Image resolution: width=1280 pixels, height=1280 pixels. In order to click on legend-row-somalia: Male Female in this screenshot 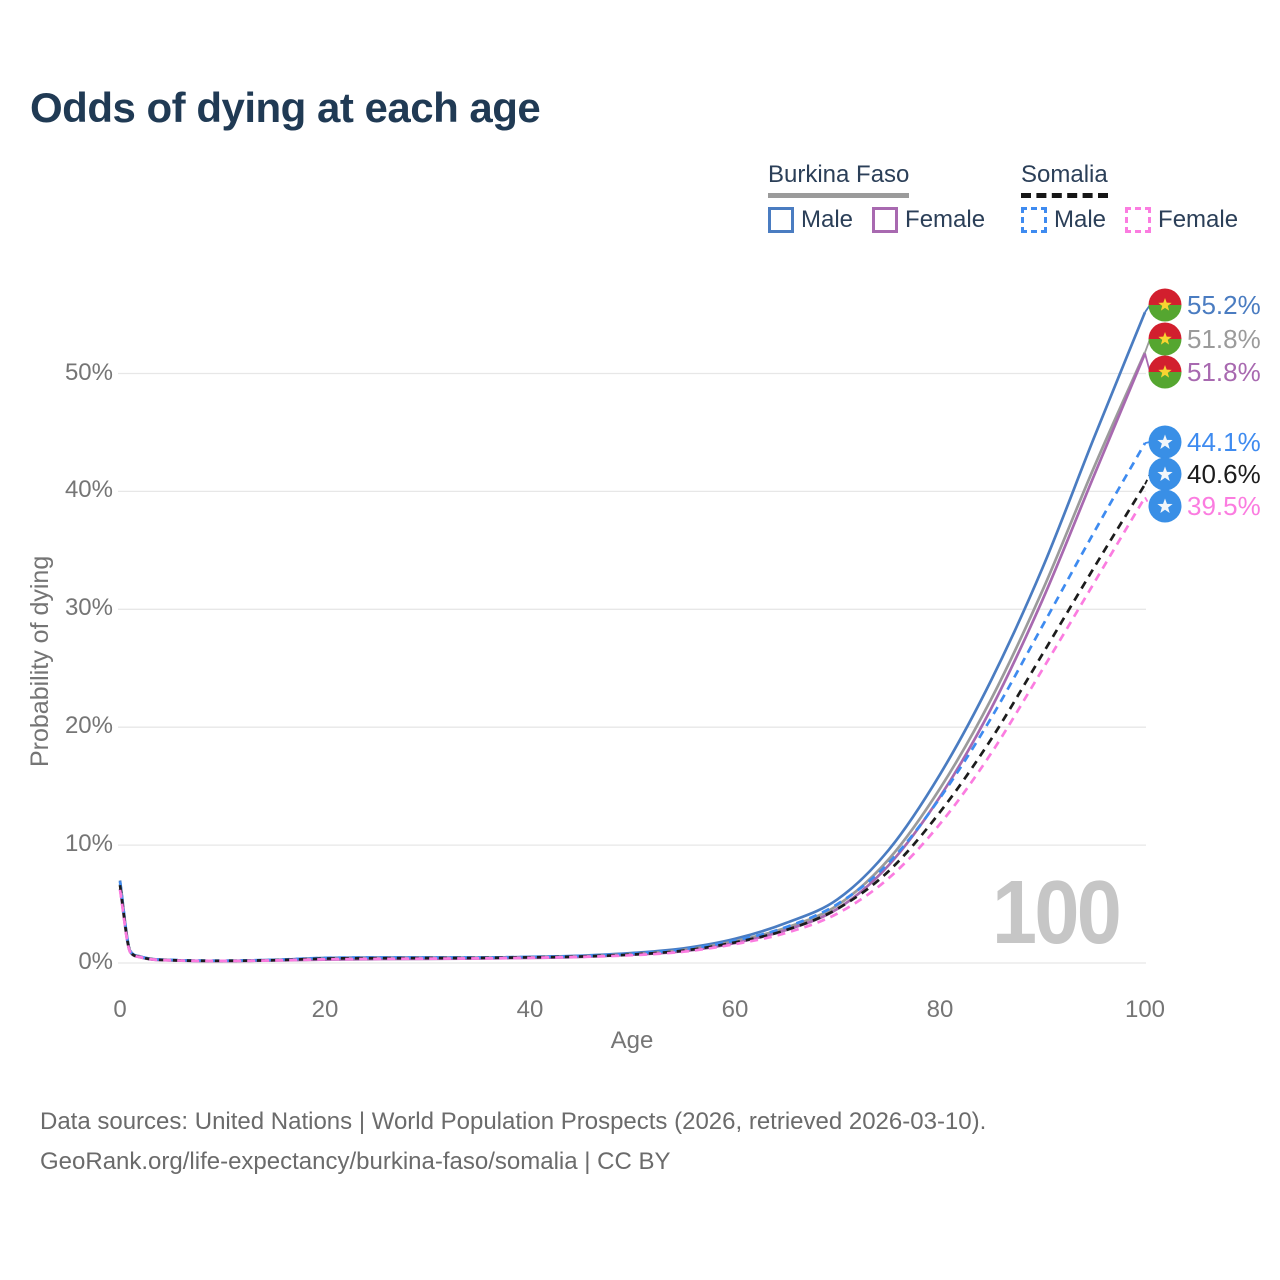, I will do `click(1139, 220)`.